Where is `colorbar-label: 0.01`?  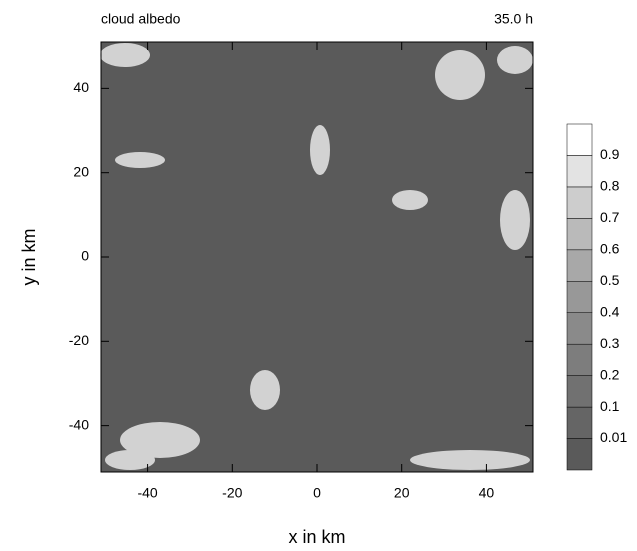
colorbar-label: 0.01 is located at coordinates (613, 437).